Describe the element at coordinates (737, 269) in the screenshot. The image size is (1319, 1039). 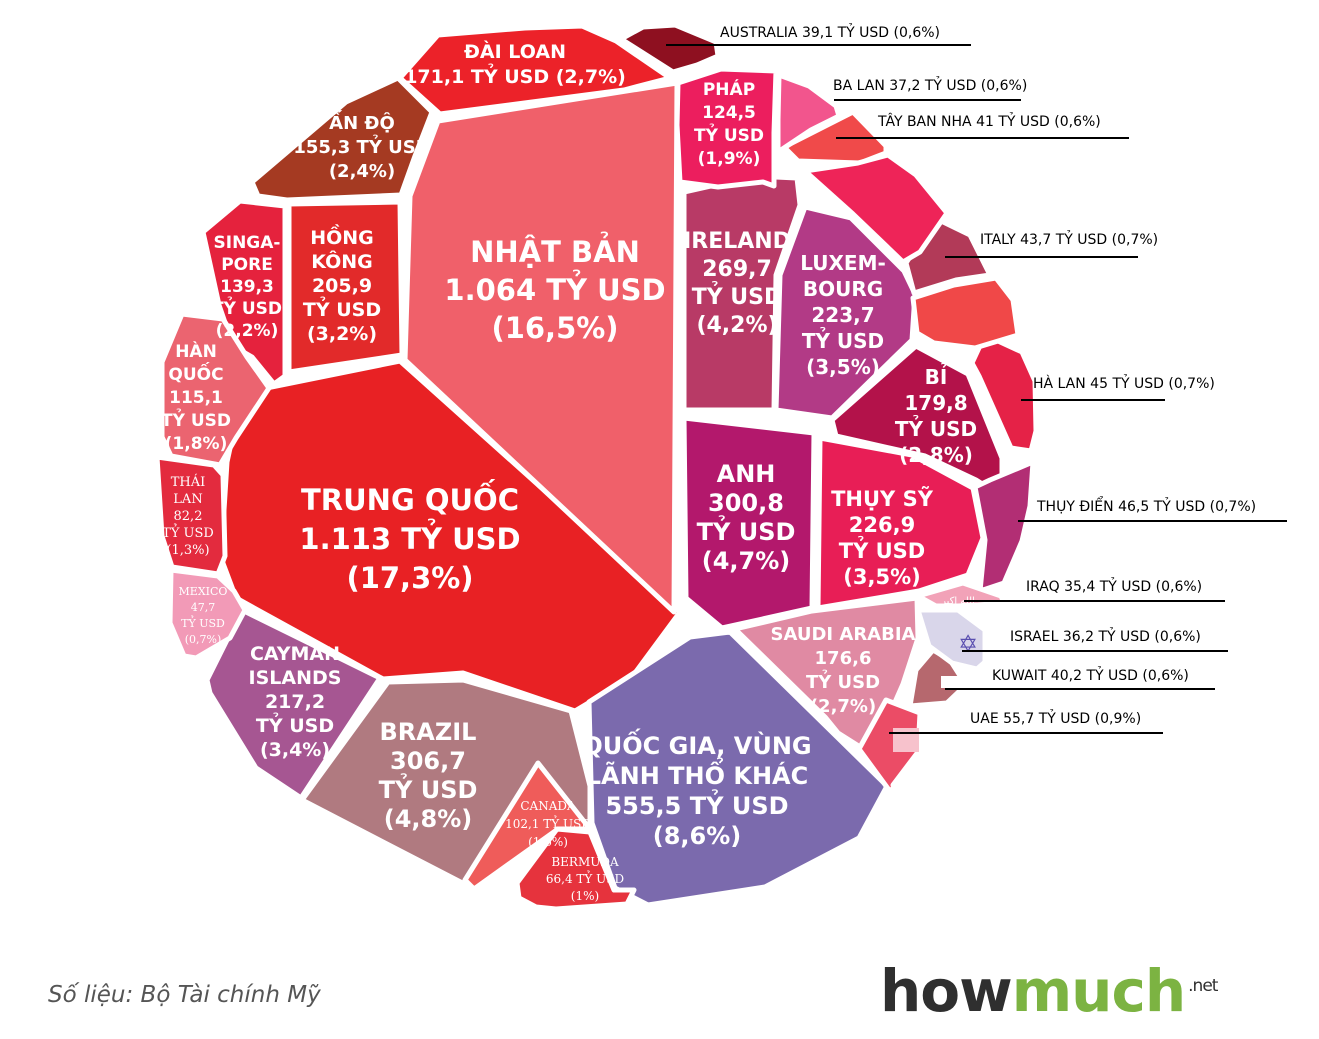
I see `label-ireland-line: 269,7` at that location.